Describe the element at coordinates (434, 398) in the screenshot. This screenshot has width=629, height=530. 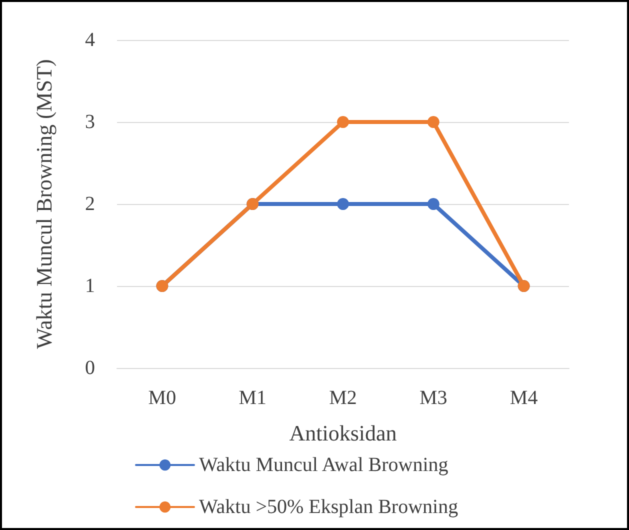
I see `x-tick-label: M3` at that location.